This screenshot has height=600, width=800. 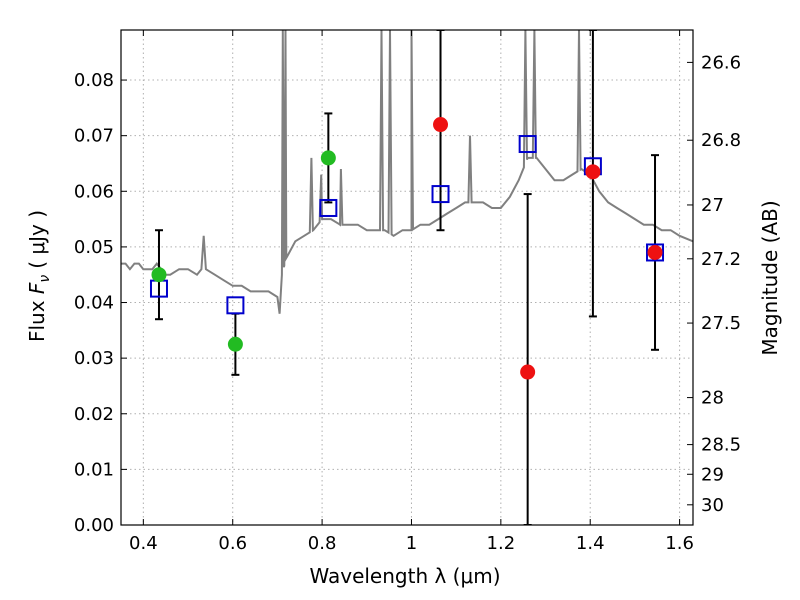 I want to click on y-axis-label: Flux Fν ( μJy ), so click(x=39, y=276).